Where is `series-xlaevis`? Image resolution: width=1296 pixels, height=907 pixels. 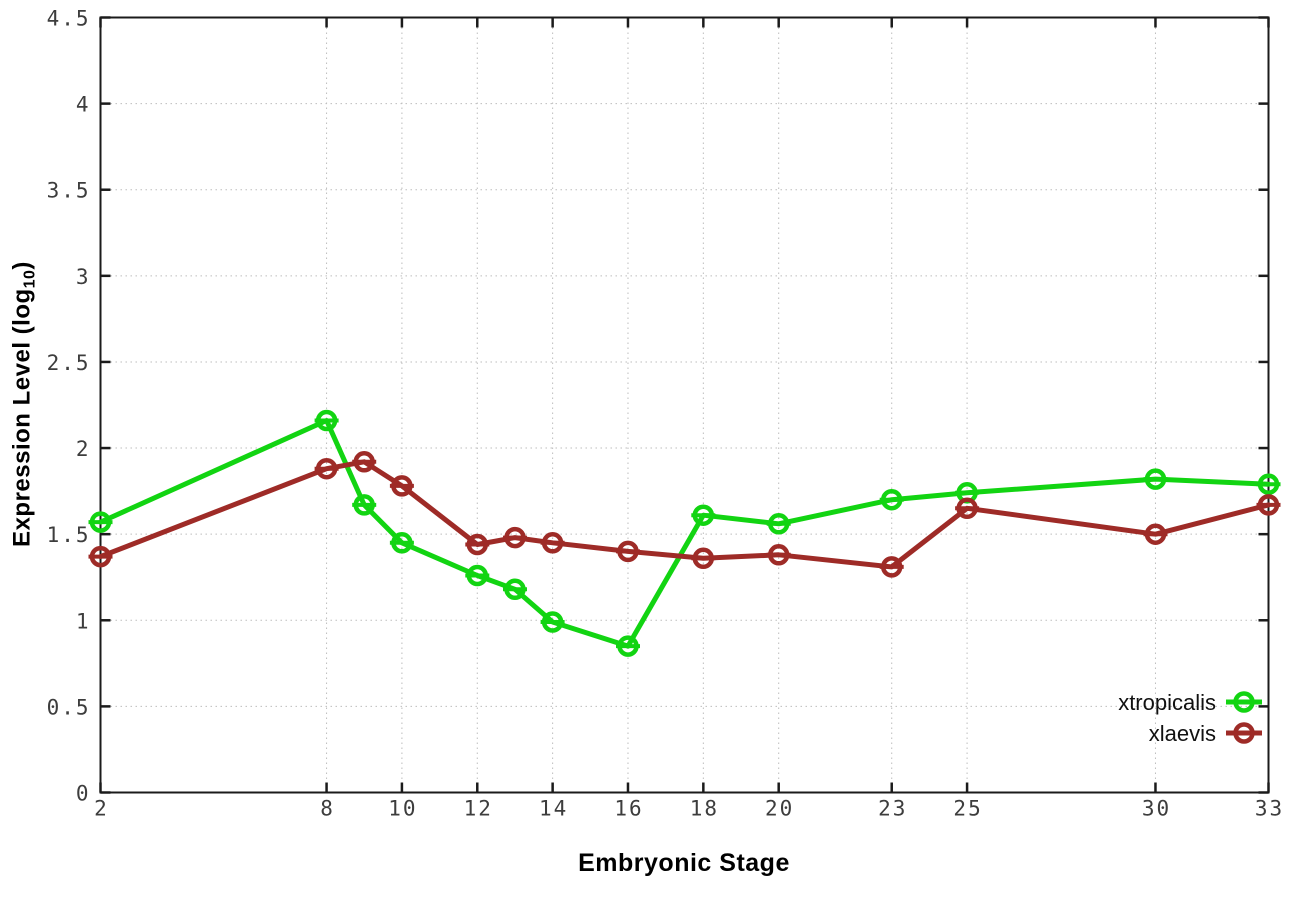
series-xlaevis is located at coordinates (684, 514).